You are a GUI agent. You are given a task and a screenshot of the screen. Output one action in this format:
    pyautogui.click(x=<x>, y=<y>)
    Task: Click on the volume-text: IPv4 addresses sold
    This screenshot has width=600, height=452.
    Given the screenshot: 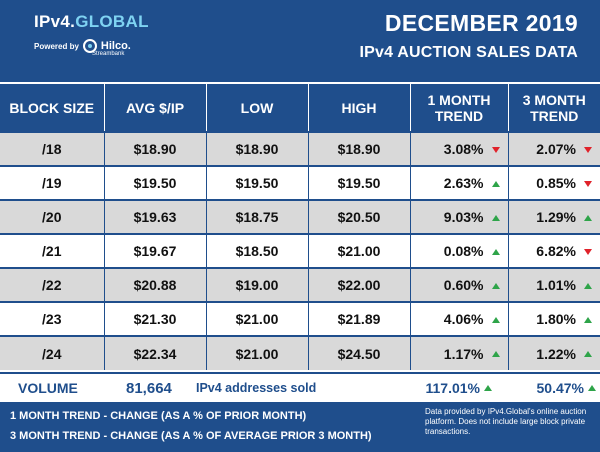 What is the action you would take?
    pyautogui.click(x=256, y=388)
    